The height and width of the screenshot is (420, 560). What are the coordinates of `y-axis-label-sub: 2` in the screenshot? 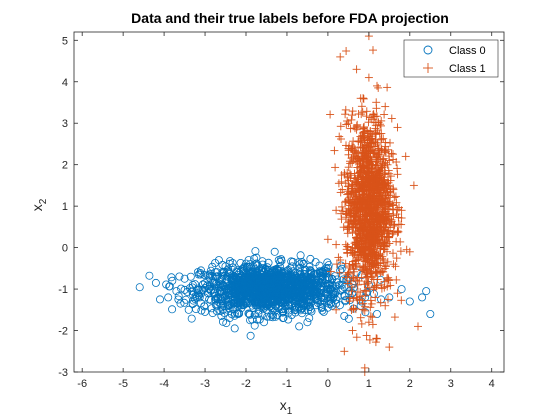 It's located at (43, 201).